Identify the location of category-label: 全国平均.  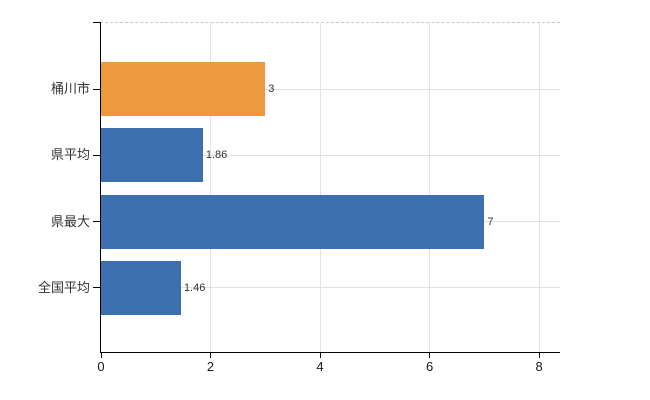
(63, 287).